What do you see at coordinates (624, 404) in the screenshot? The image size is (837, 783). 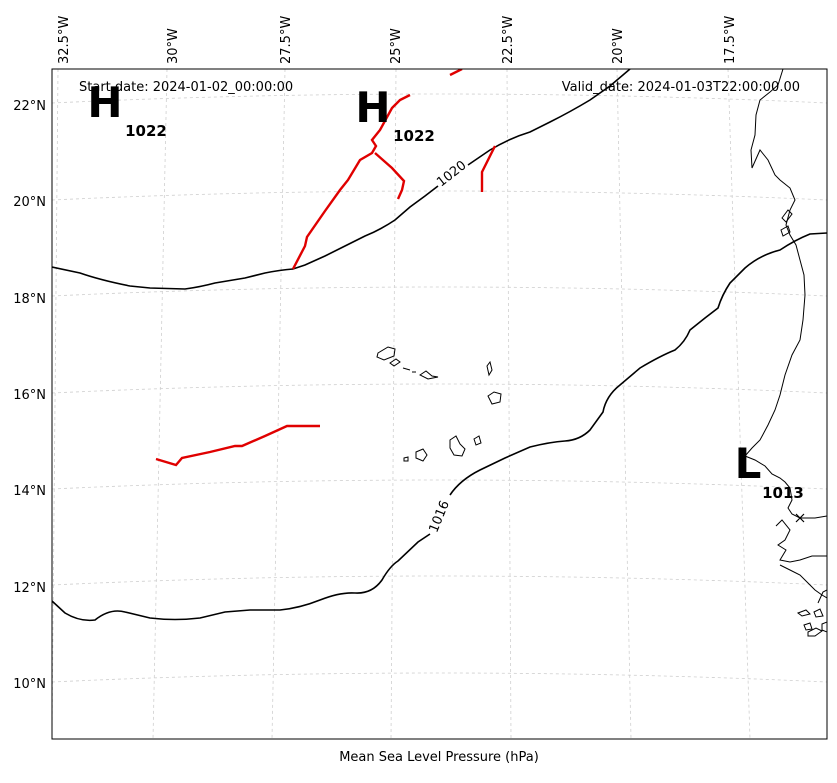 I see `meridian-20w` at bounding box center [624, 404].